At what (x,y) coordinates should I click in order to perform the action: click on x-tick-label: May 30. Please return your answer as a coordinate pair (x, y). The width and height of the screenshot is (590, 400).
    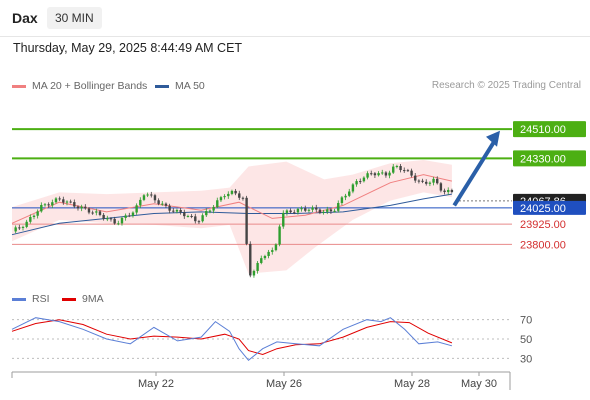
    Looking at the image, I should click on (479, 384).